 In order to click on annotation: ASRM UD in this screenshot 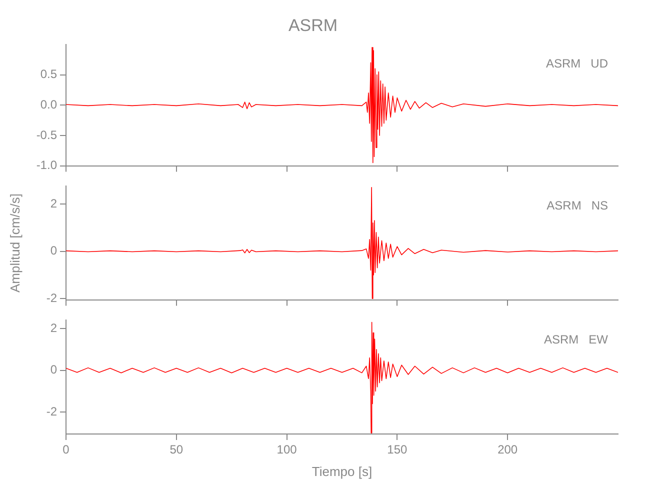, I will do `click(577, 63)`.